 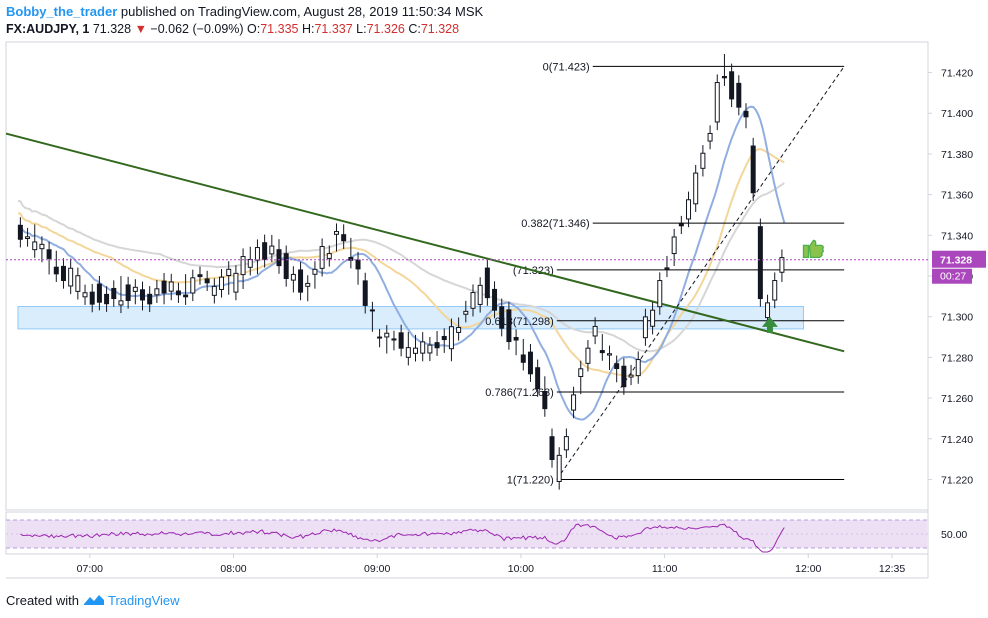 What do you see at coordinates (410, 318) in the screenshot?
I see `support-zone` at bounding box center [410, 318].